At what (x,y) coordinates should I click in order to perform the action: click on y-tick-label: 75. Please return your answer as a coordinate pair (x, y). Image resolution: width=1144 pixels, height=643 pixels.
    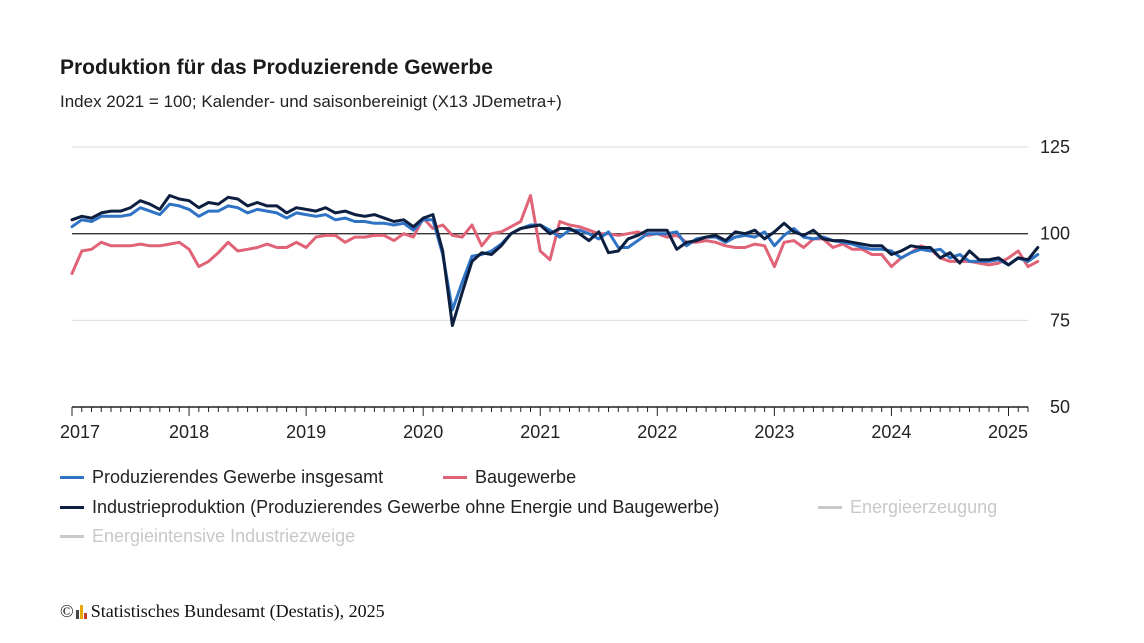
    Looking at the image, I should click on (1060, 320).